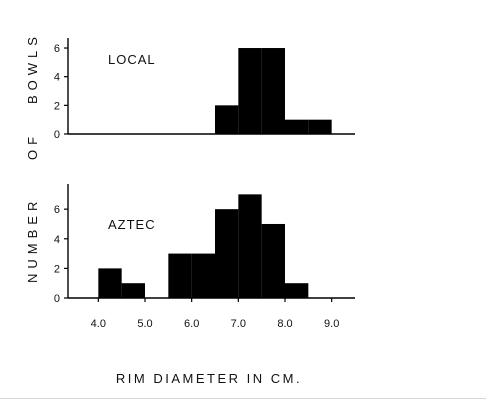  I want to click on local-y-tick-label-3: 6, so click(57, 49).